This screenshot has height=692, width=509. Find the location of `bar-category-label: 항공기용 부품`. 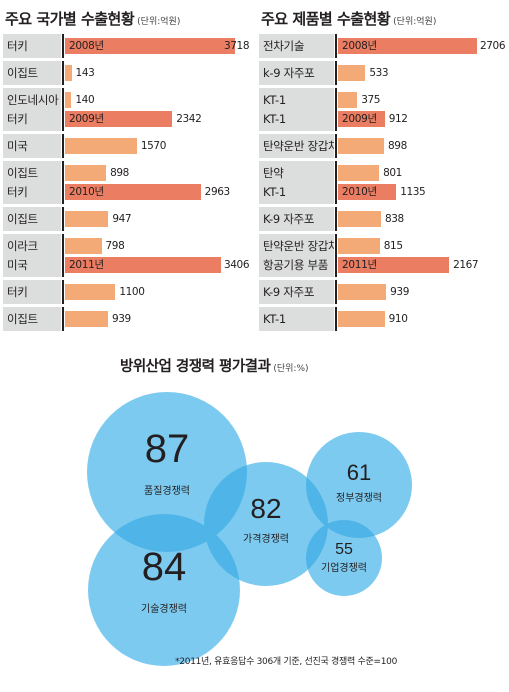

bar-category-label: 항공기용 부품 is located at coordinates (296, 265).